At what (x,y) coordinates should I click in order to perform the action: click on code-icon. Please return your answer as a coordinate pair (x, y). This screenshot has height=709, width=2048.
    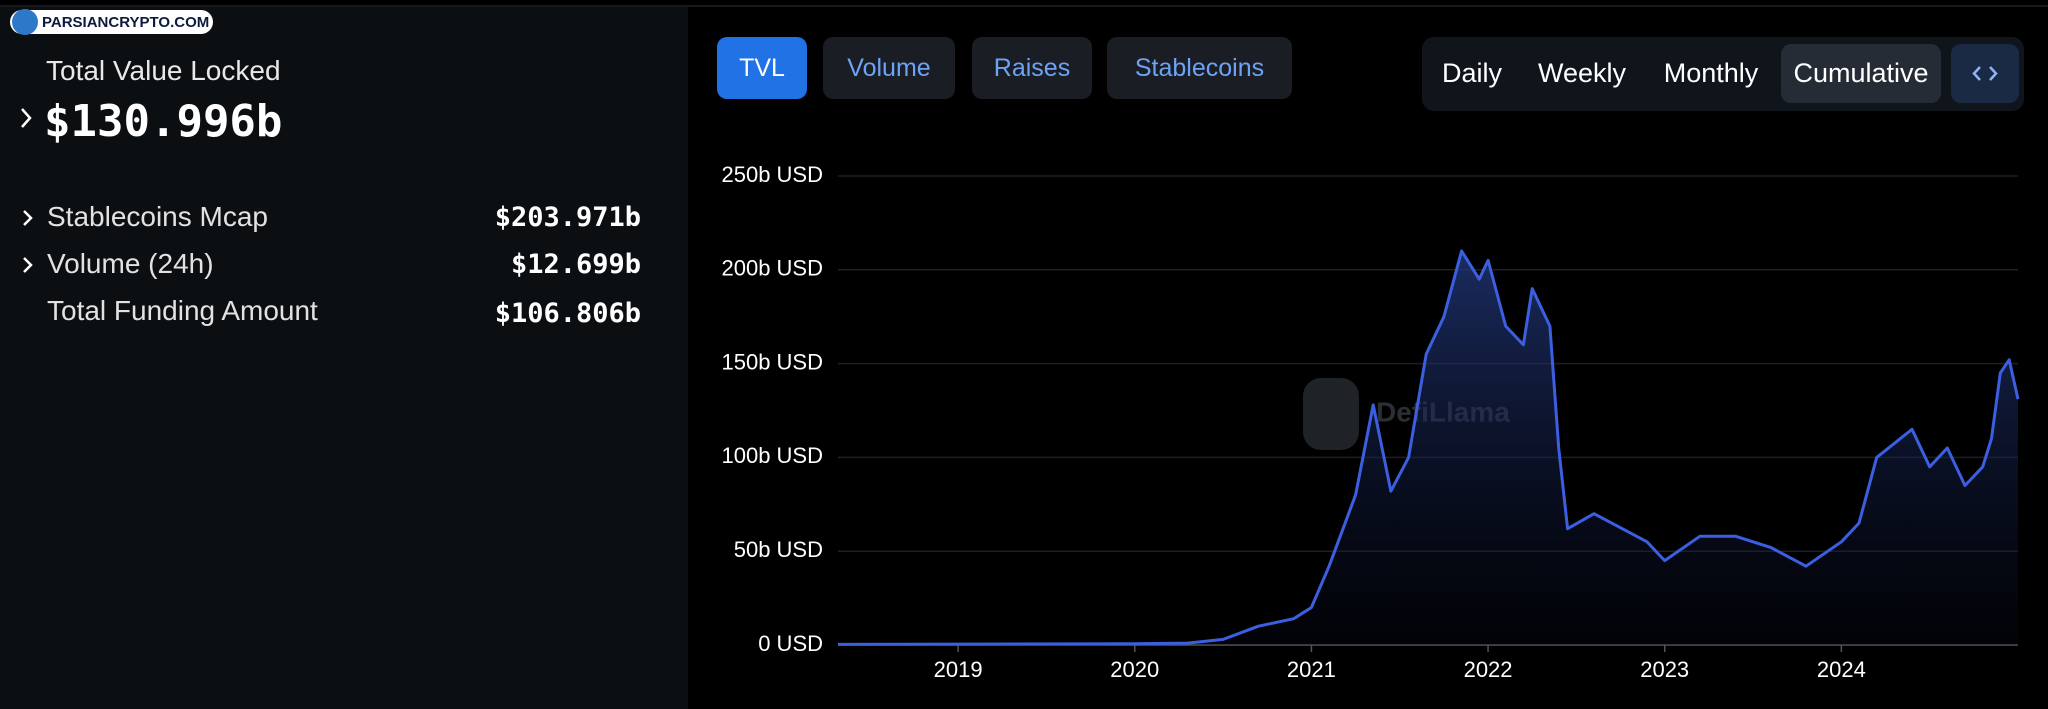
    Looking at the image, I should click on (1985, 73).